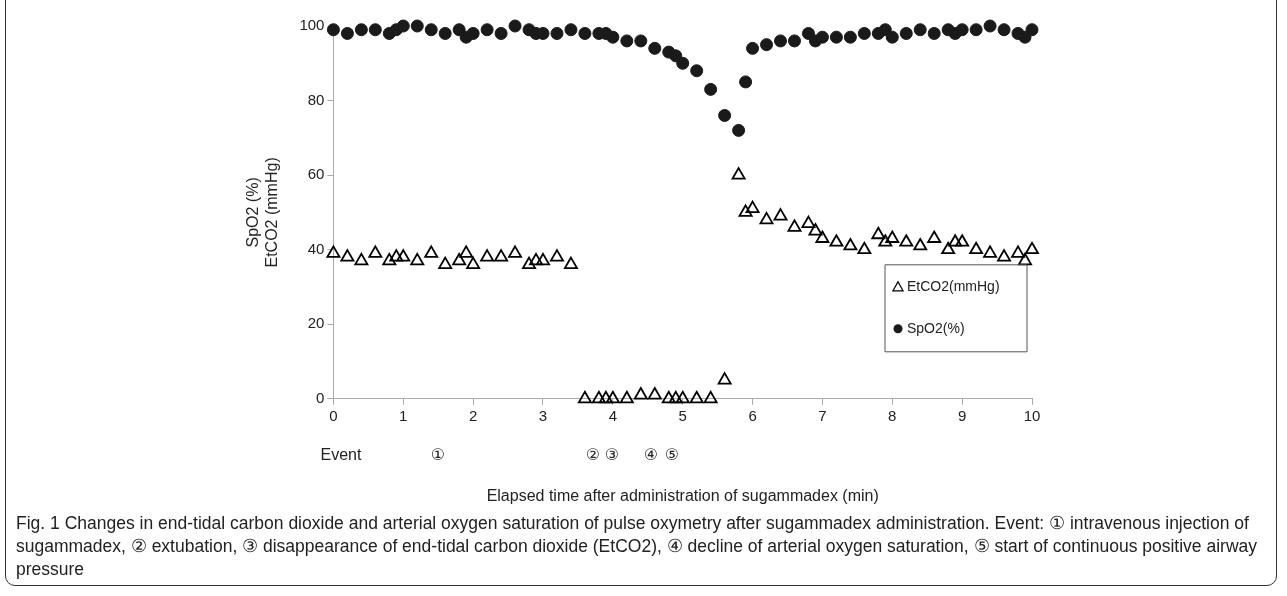  What do you see at coordinates (312, 25) in the screenshot?
I see `y-tick-label: 100` at bounding box center [312, 25].